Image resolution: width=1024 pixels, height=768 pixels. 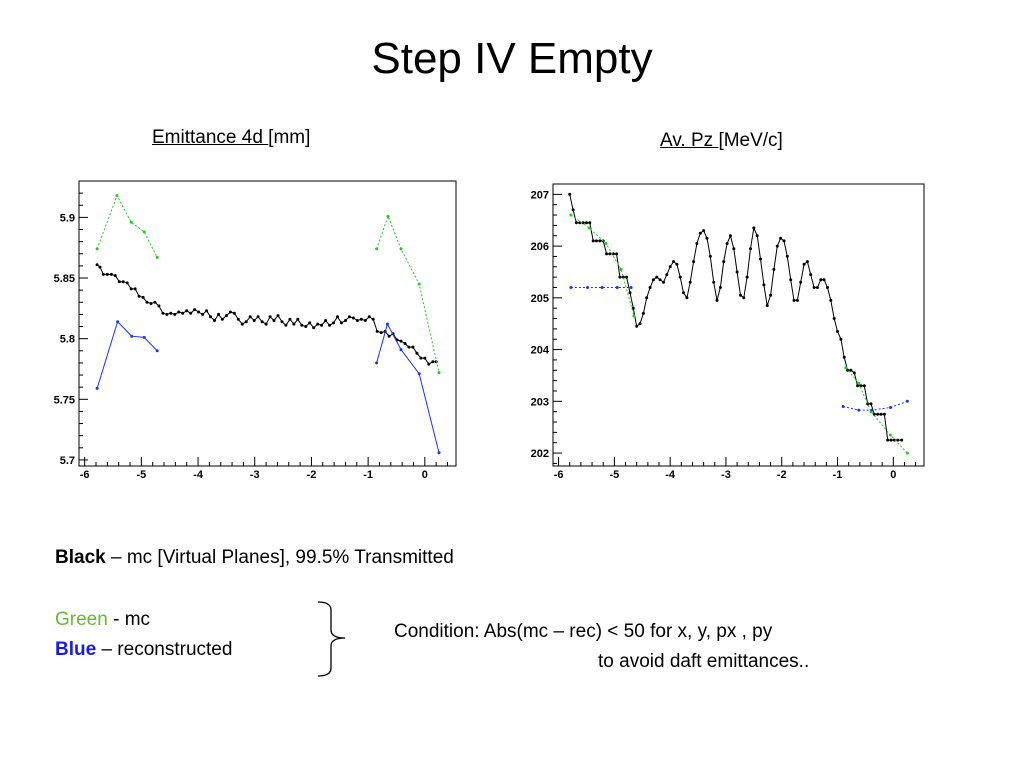 I want to click on right-chart-title: Av. Pz [MeV/c], so click(x=721, y=141).